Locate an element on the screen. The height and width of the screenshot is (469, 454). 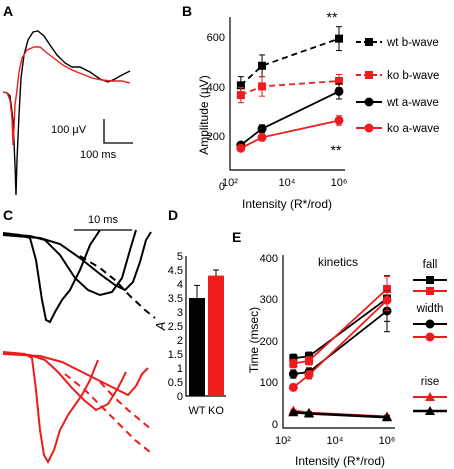
scalebar-c-time: 10 ms is located at coordinates (103, 220).